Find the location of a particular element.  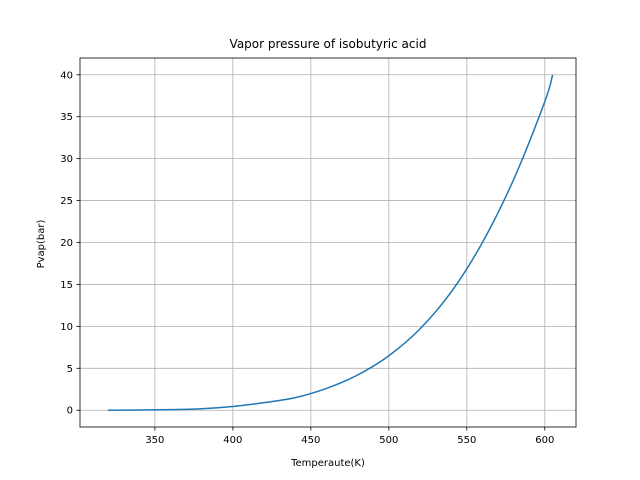

x-tick-label: 600 is located at coordinates (544, 440).